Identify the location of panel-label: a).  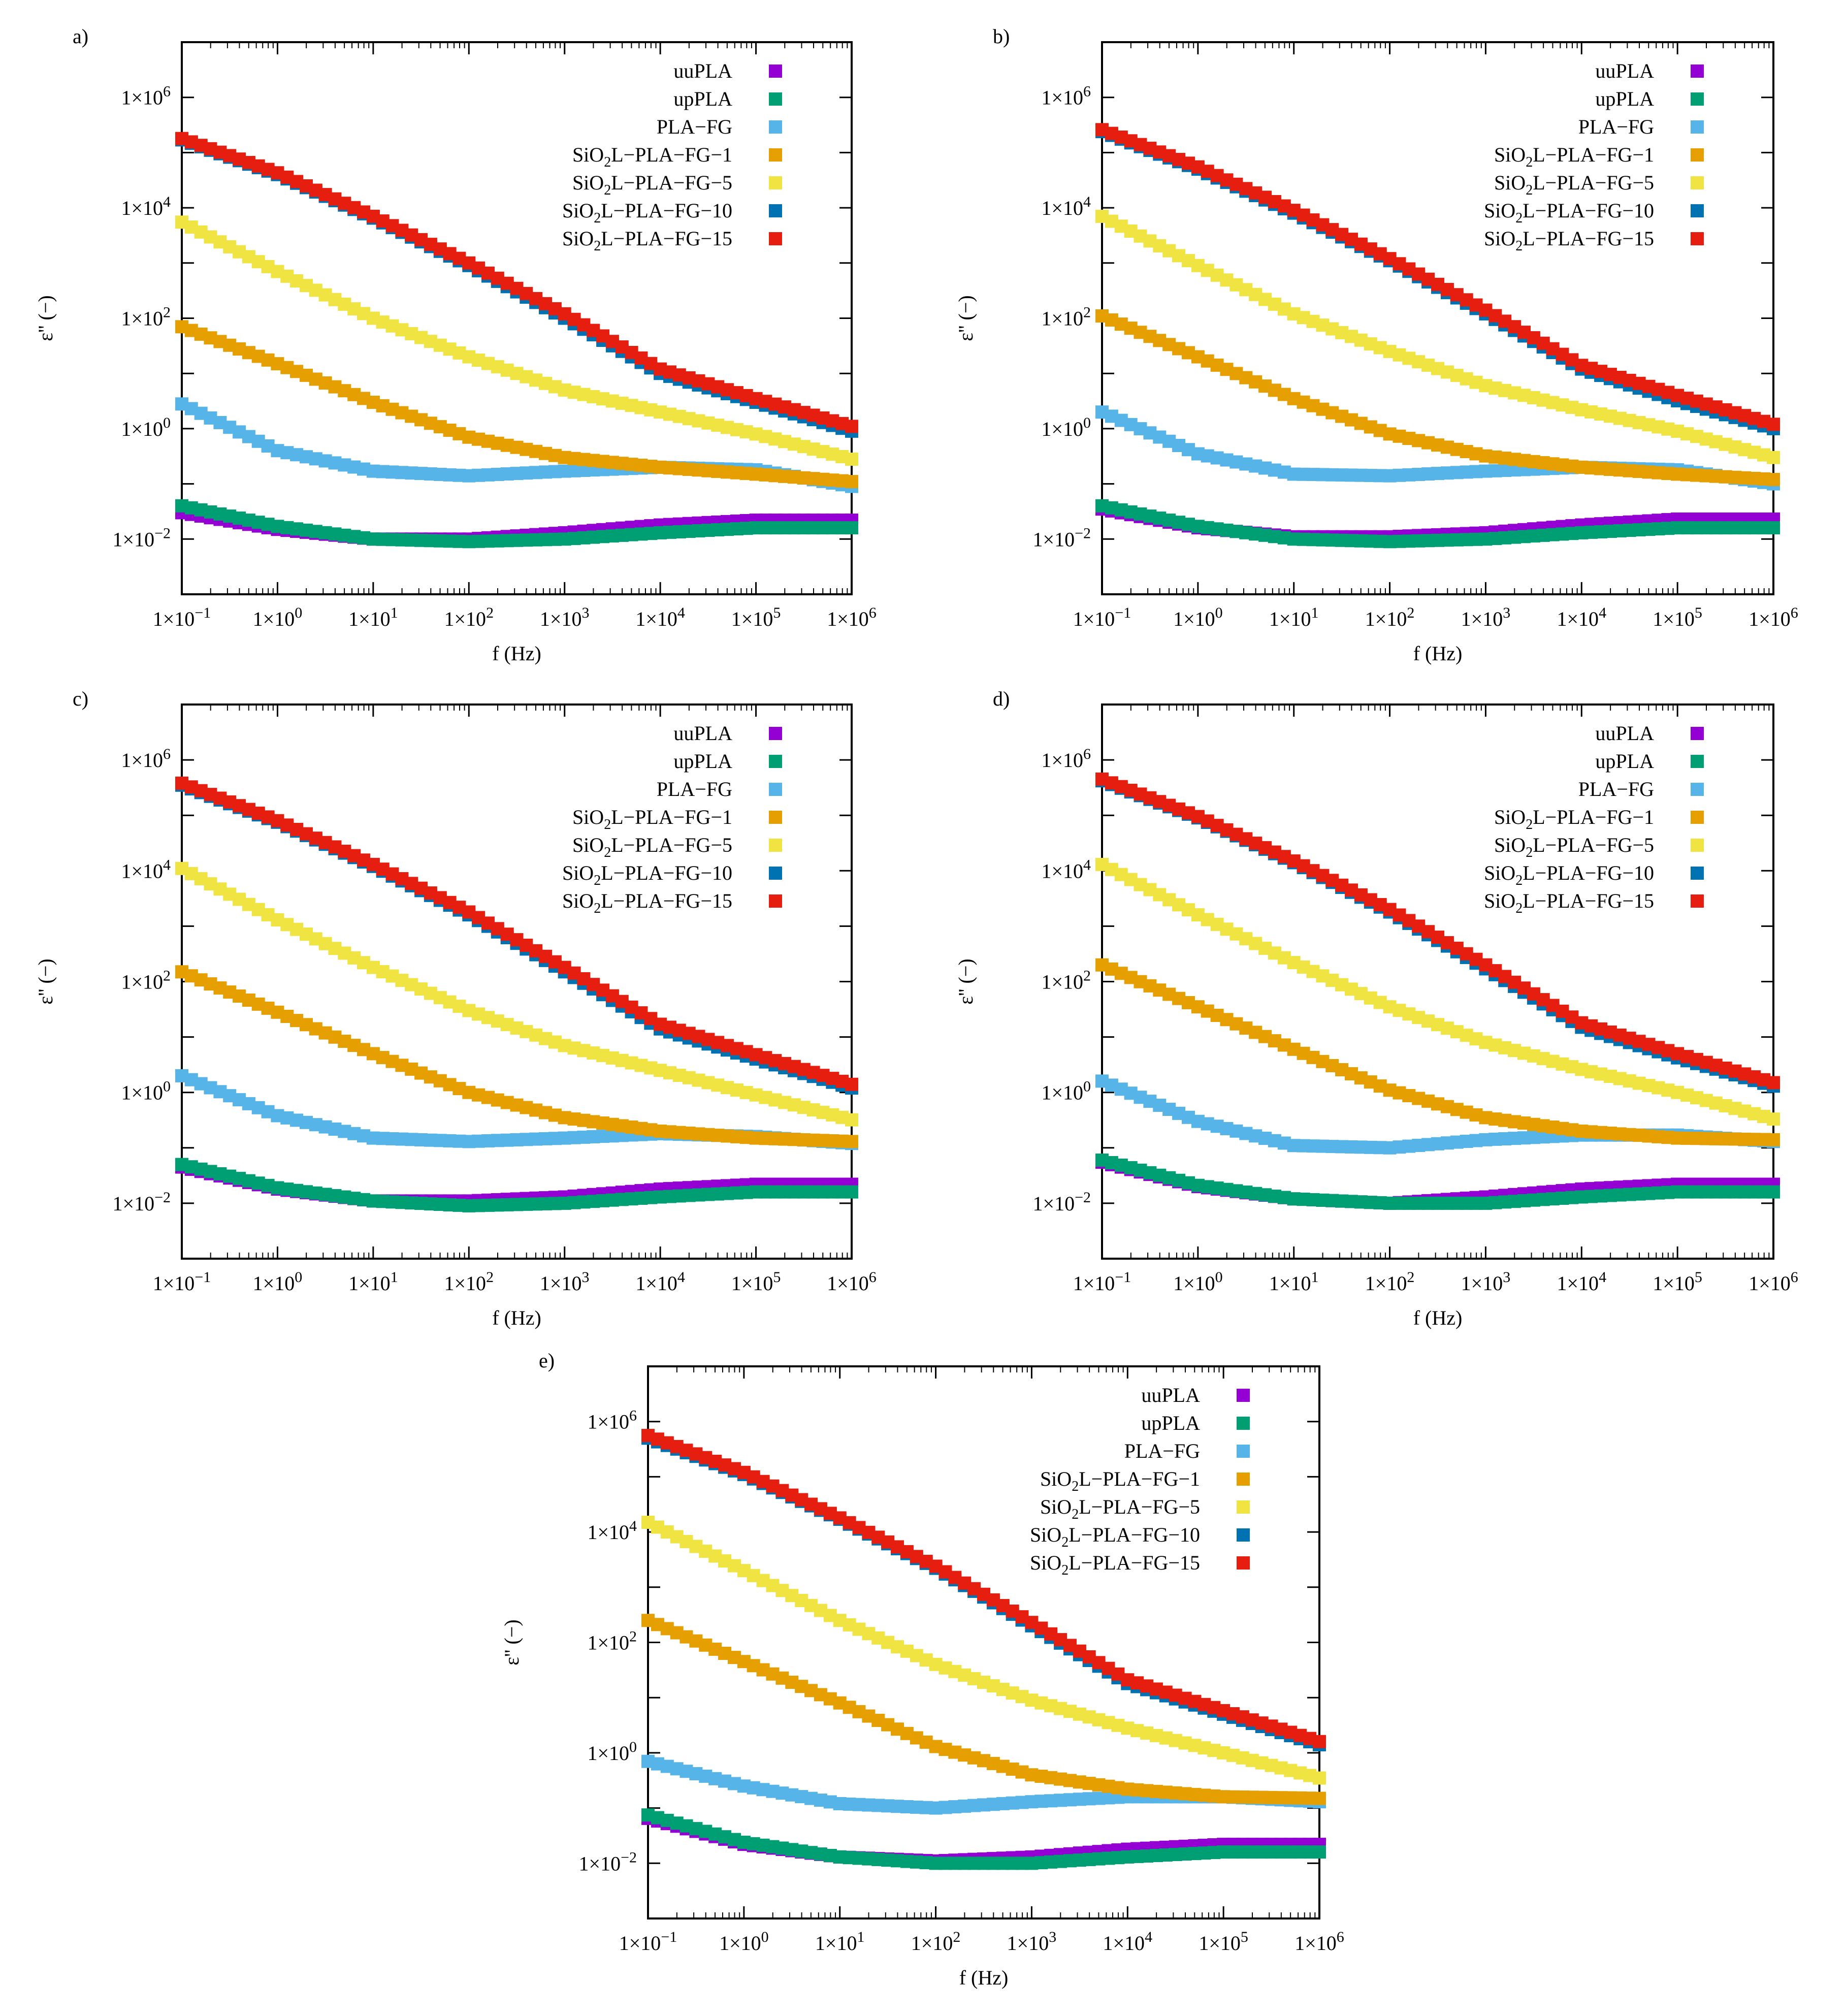
(80, 36).